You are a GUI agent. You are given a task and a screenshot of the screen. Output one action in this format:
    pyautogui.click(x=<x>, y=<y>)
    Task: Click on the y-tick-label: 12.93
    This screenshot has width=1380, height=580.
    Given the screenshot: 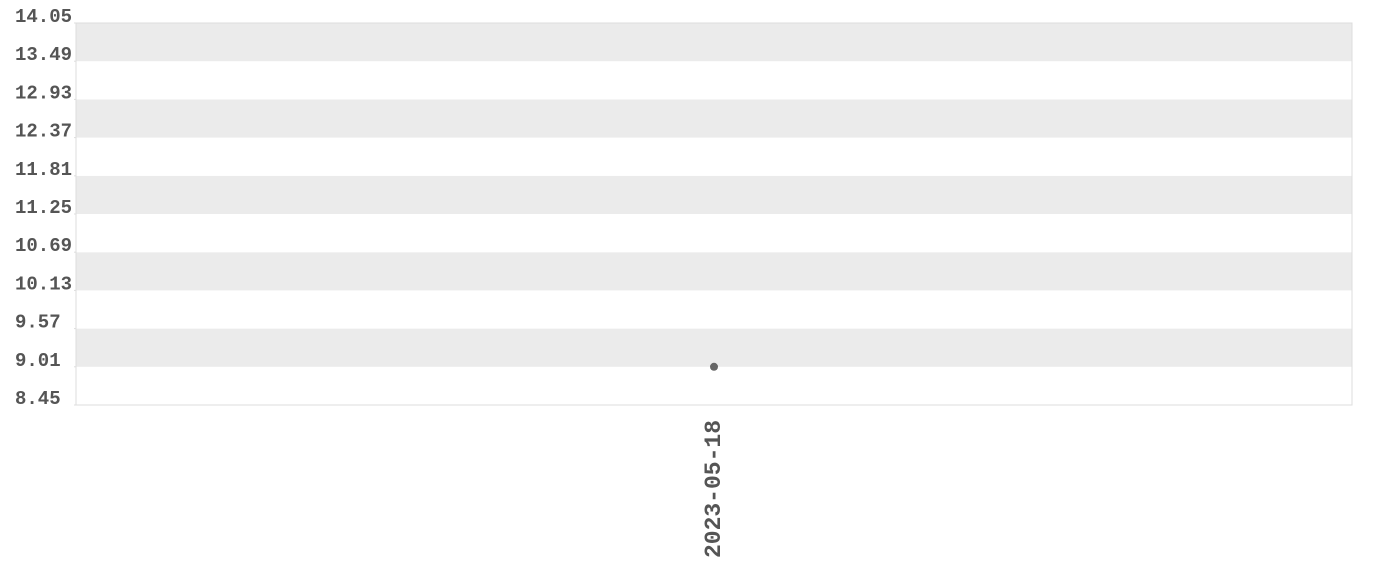 What is the action you would take?
    pyautogui.click(x=43, y=93)
    